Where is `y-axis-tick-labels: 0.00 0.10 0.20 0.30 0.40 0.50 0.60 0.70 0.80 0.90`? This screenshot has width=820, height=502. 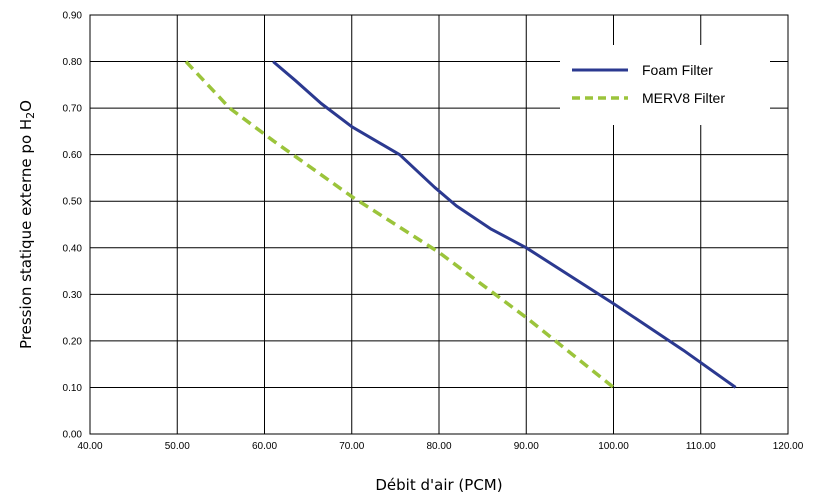 y-axis-tick-labels: 0.00 0.10 0.20 0.30 0.40 0.50 0.60 0.70 0.80 0.90 is located at coordinates (73, 226).